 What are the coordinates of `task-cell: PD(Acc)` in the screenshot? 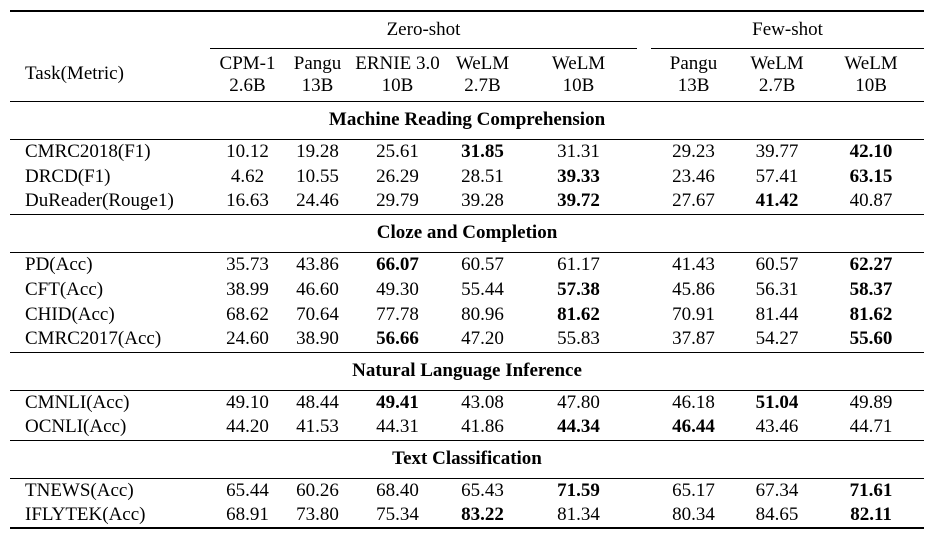 It's located at (59, 264).